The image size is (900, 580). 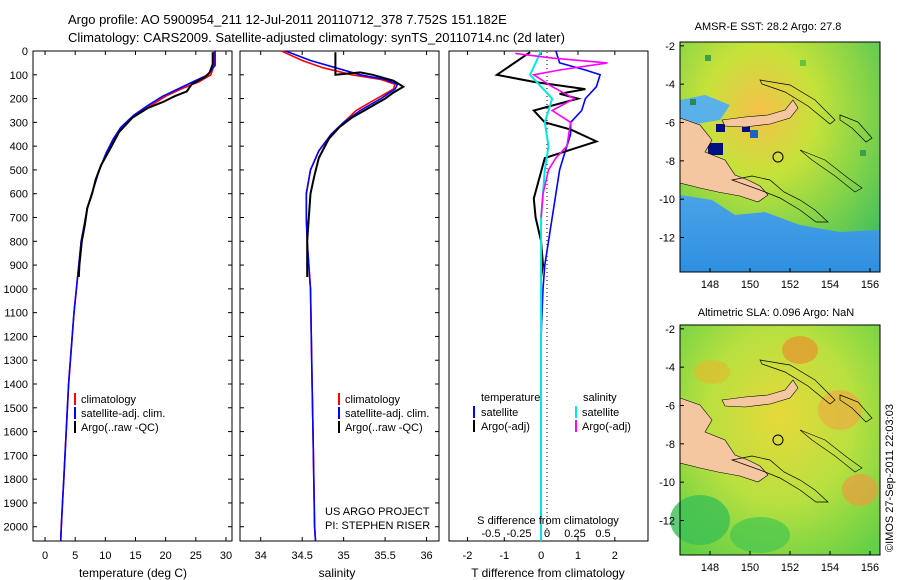 What do you see at coordinates (19, 266) in the screenshot?
I see `depth-tick-label: 900` at bounding box center [19, 266].